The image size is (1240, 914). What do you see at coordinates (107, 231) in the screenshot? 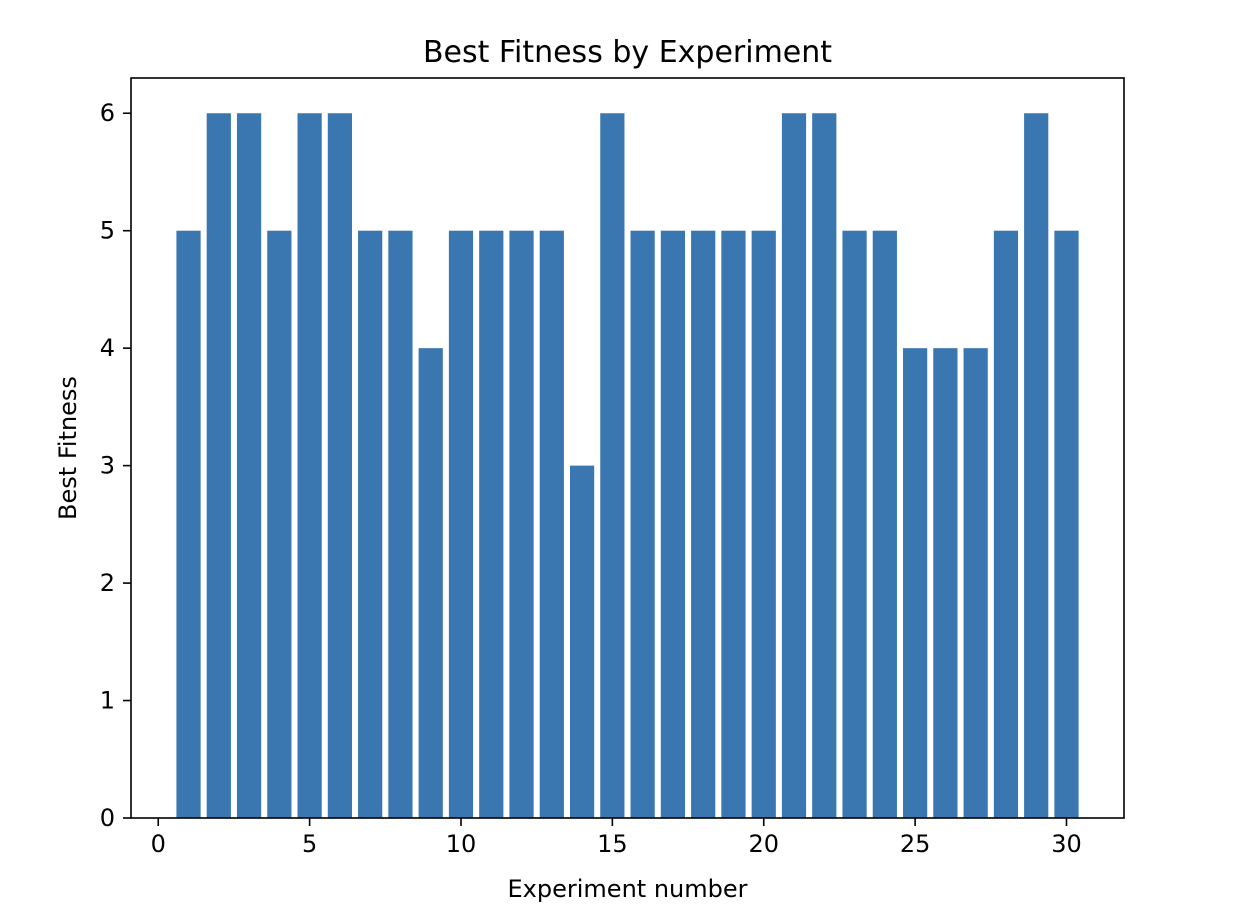
I see `y-tick-label: 5` at bounding box center [107, 231].